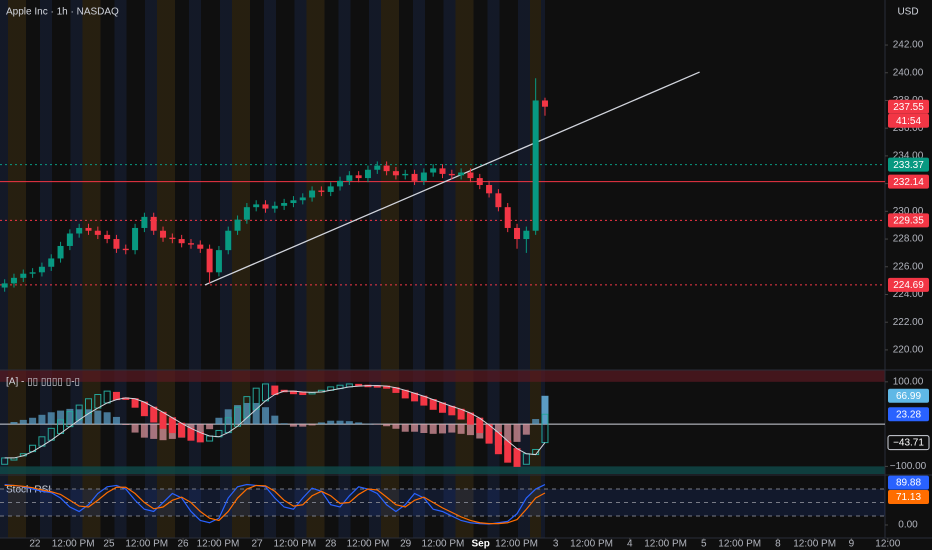 The width and height of the screenshot is (932, 550). I want to click on x-tick-label: 4, so click(630, 544).